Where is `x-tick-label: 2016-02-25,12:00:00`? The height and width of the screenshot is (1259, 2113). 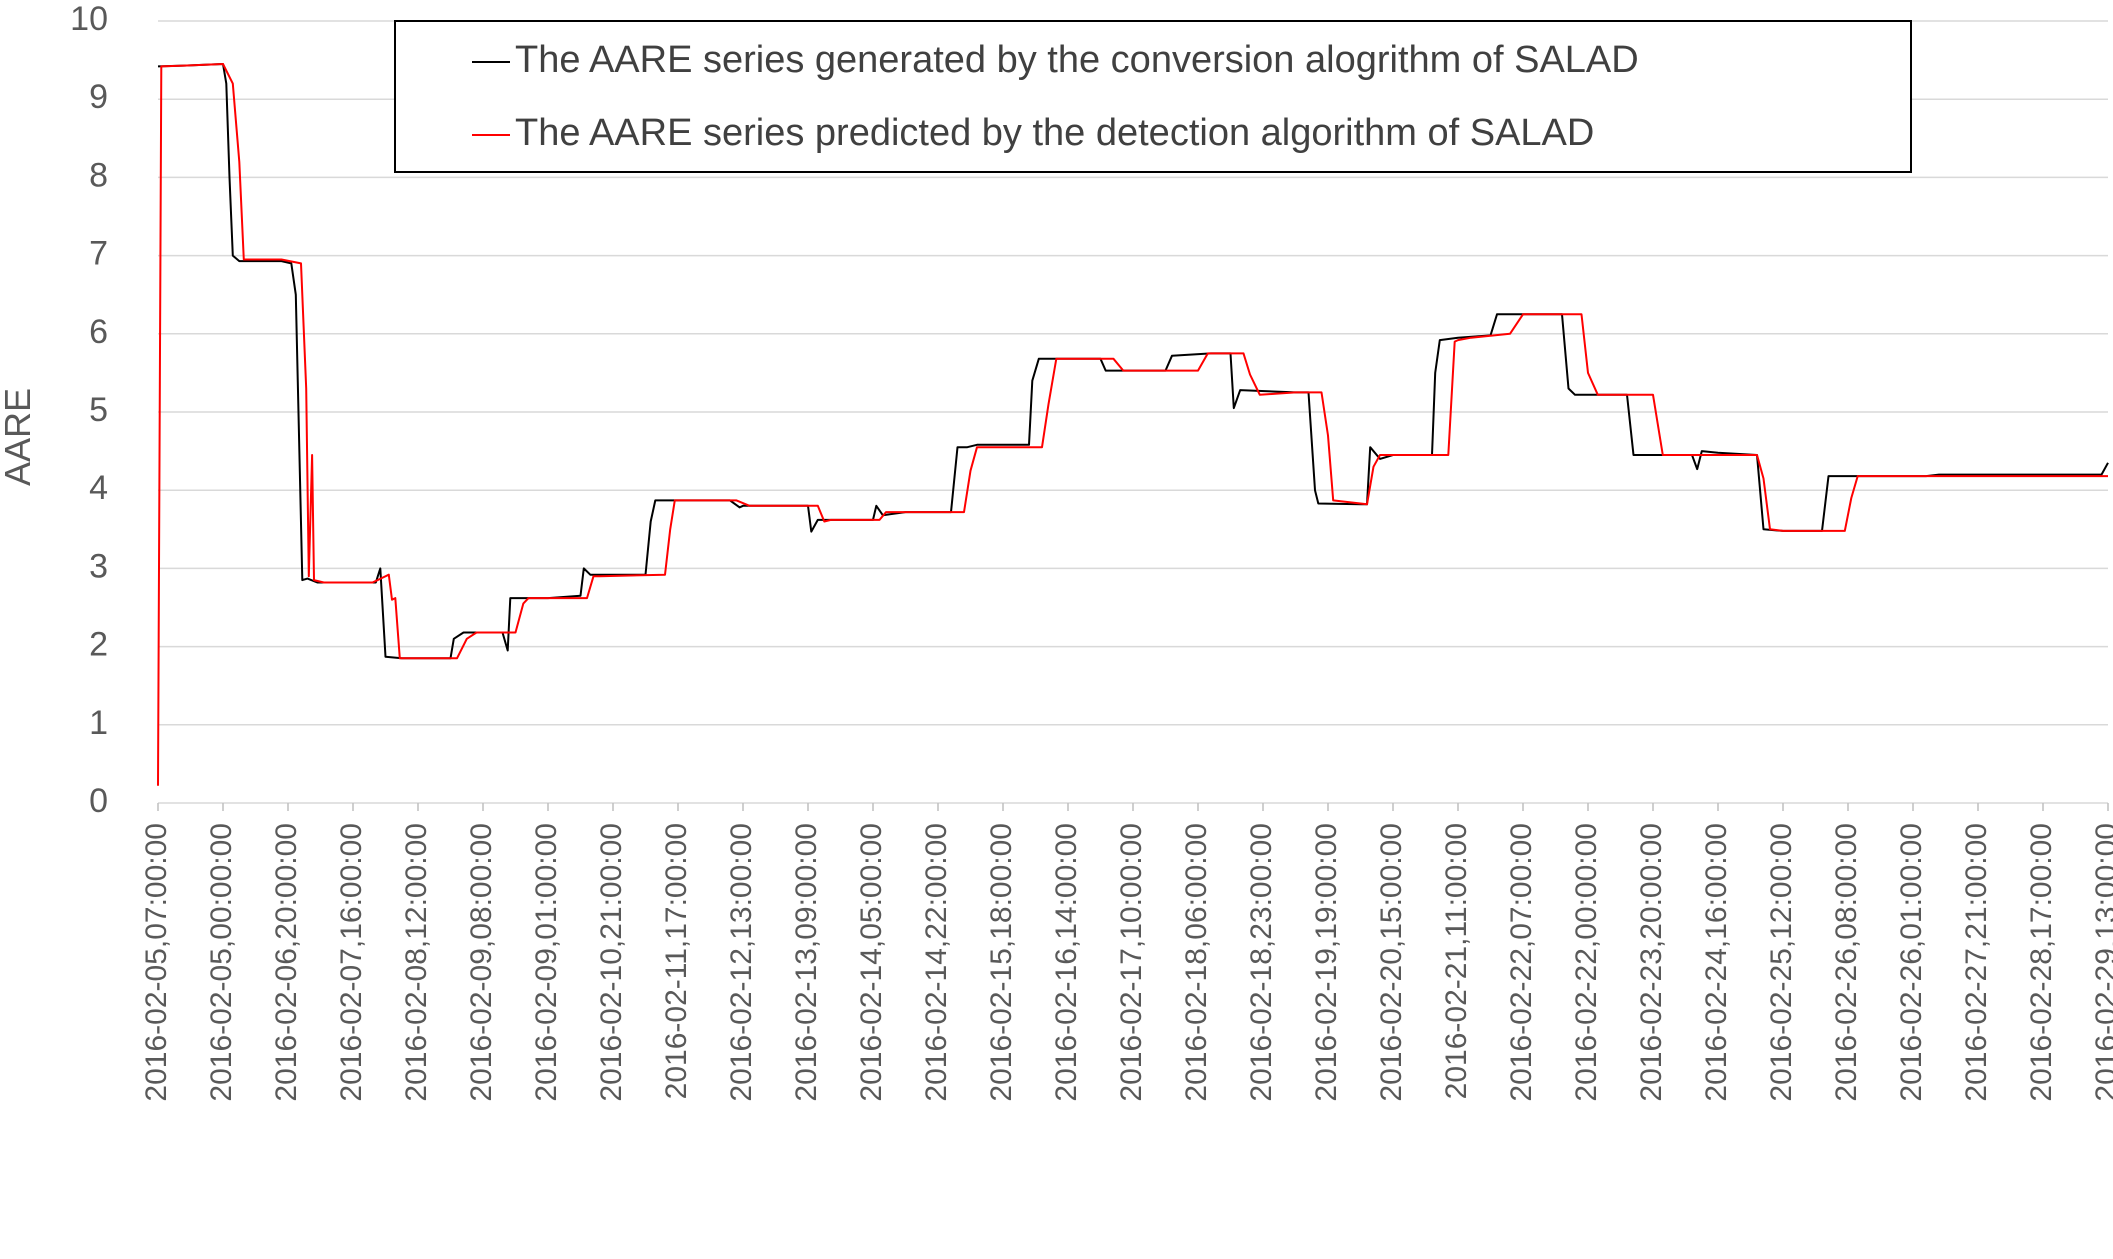 x-tick-label: 2016-02-25,12:00:00 is located at coordinates (1781, 962).